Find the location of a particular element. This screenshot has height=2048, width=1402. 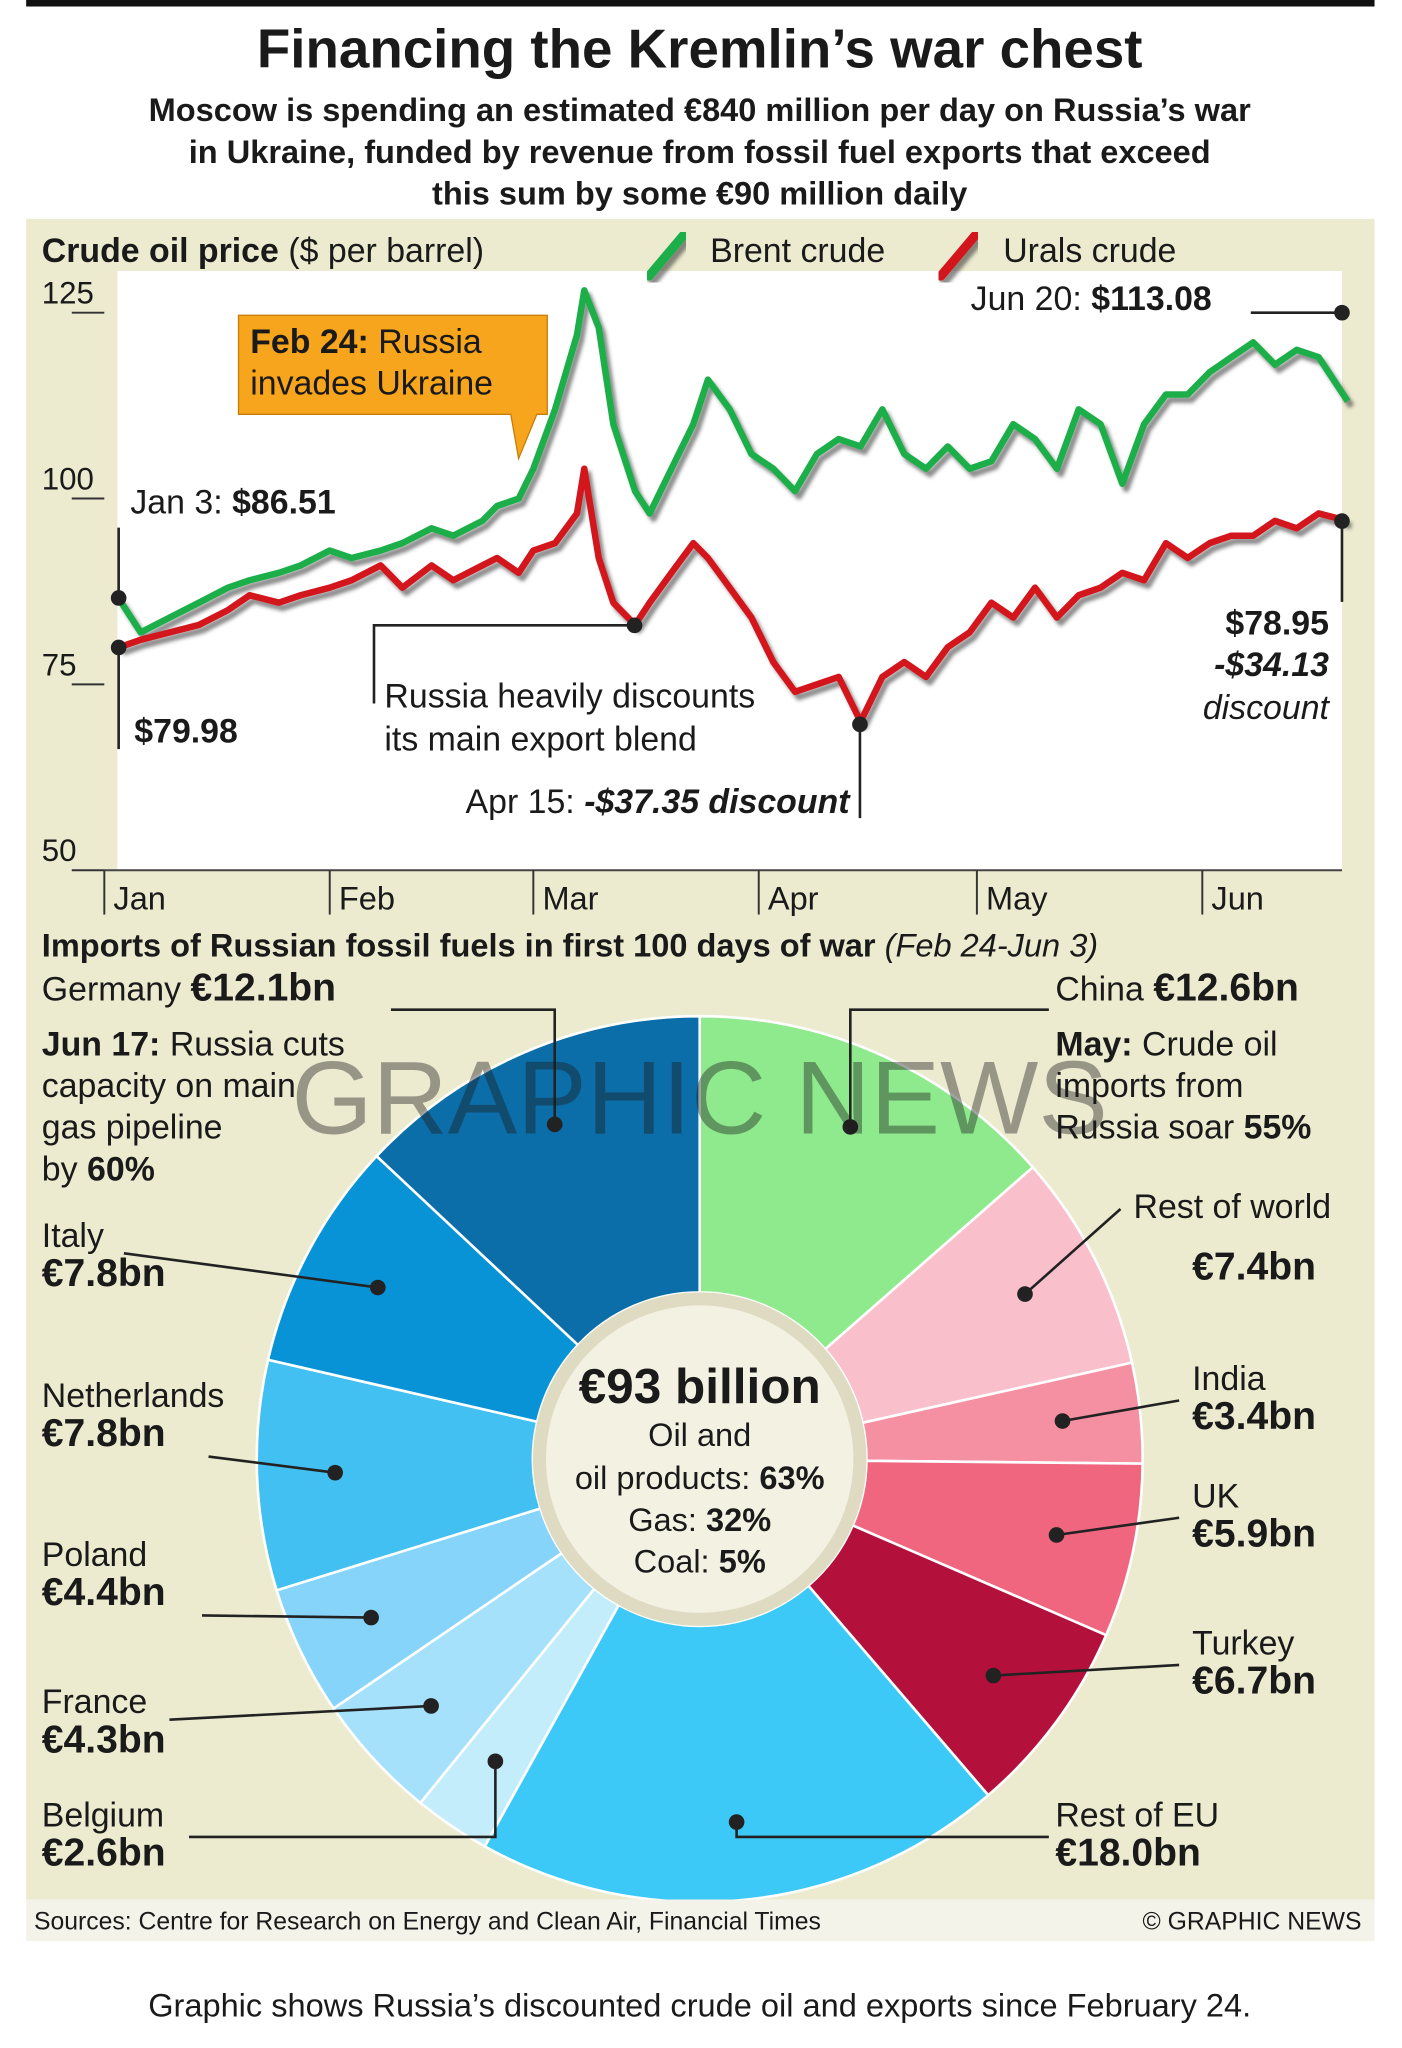

chart-unit: ($ per barrel) is located at coordinates (386, 251).